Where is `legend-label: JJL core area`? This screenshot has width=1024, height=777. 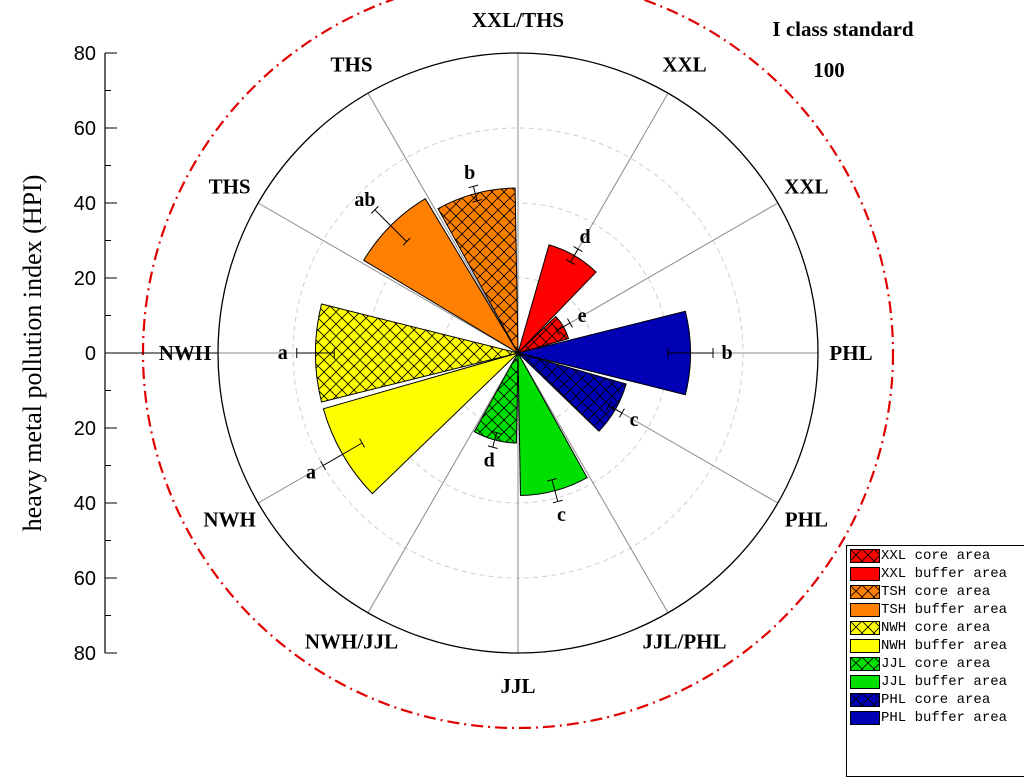 legend-label: JJL core area is located at coordinates (936, 664).